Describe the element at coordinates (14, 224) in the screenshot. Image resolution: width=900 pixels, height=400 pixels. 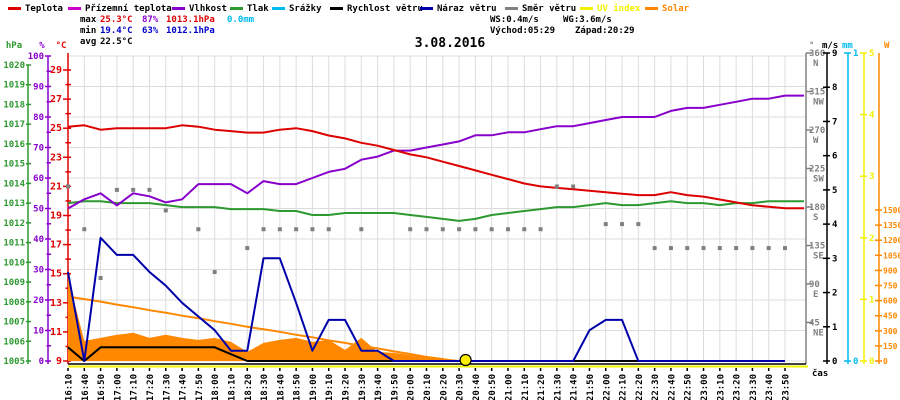
I see `svg-text: 1012` at that location.